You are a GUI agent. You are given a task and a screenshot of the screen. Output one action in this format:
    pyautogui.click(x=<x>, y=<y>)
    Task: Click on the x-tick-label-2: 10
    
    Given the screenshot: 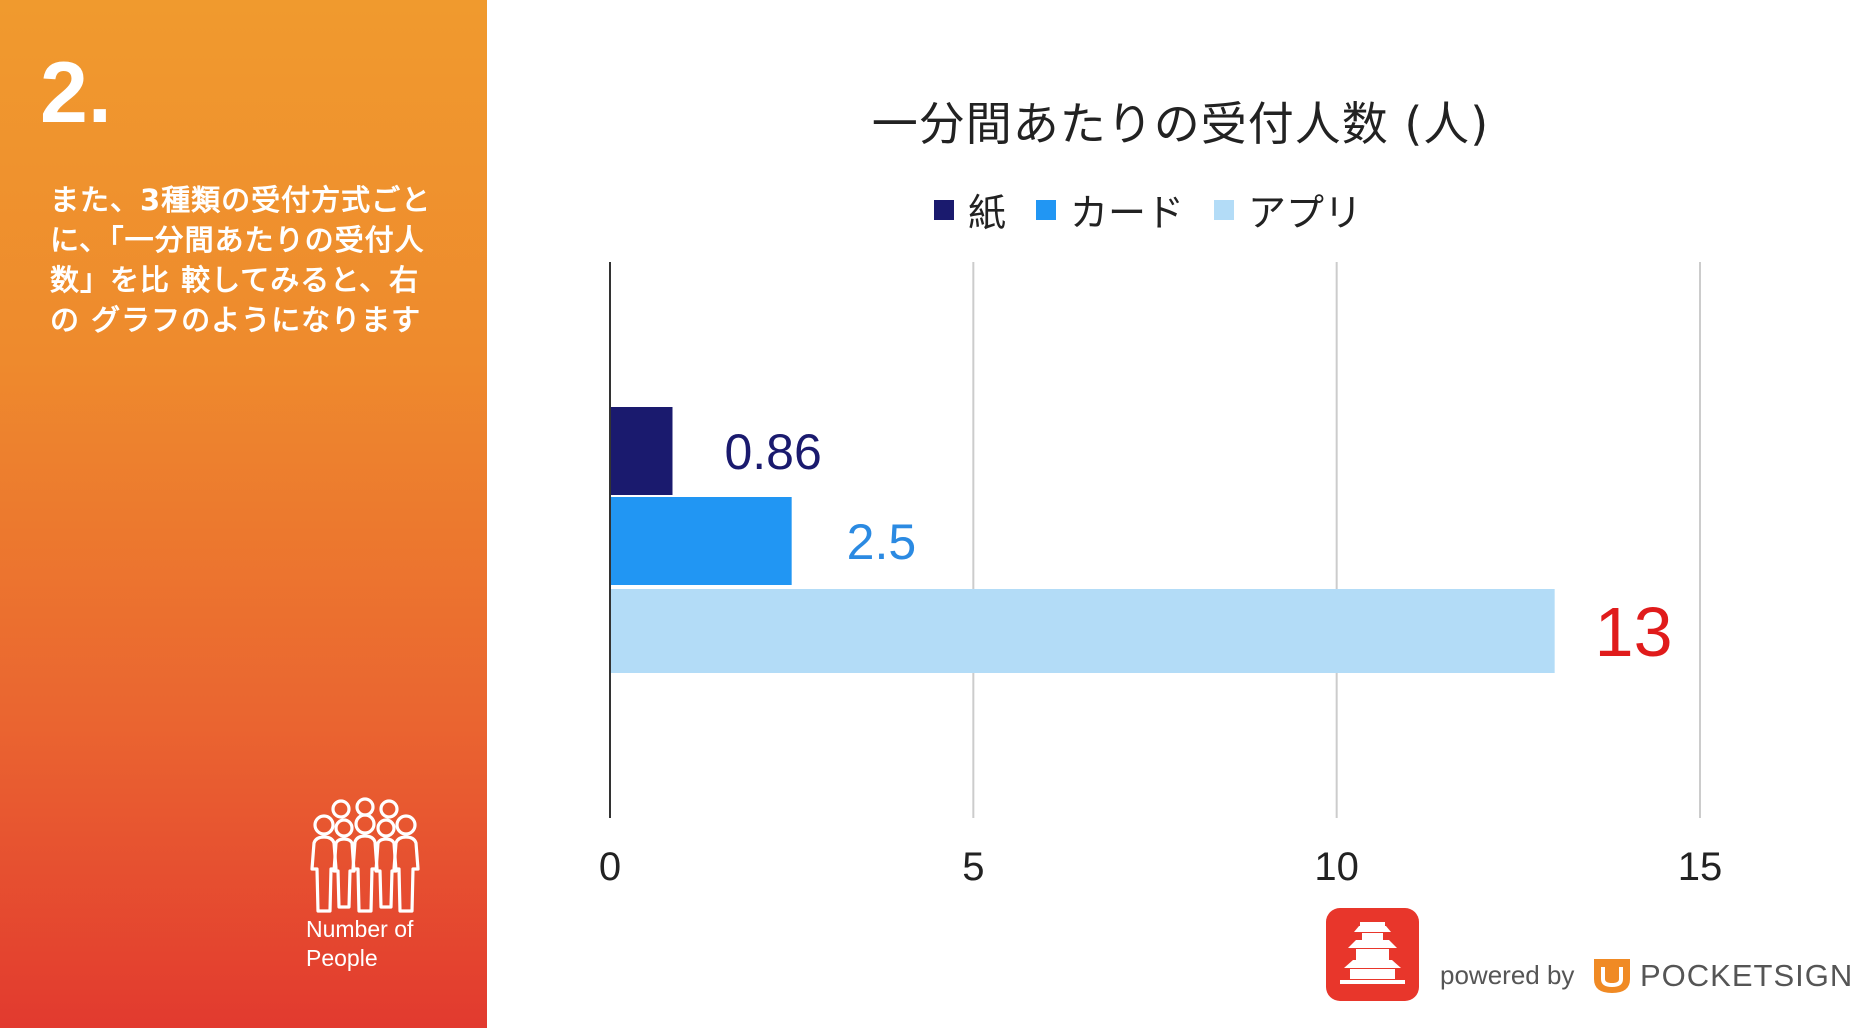 What is the action you would take?
    pyautogui.click(x=1336, y=867)
    